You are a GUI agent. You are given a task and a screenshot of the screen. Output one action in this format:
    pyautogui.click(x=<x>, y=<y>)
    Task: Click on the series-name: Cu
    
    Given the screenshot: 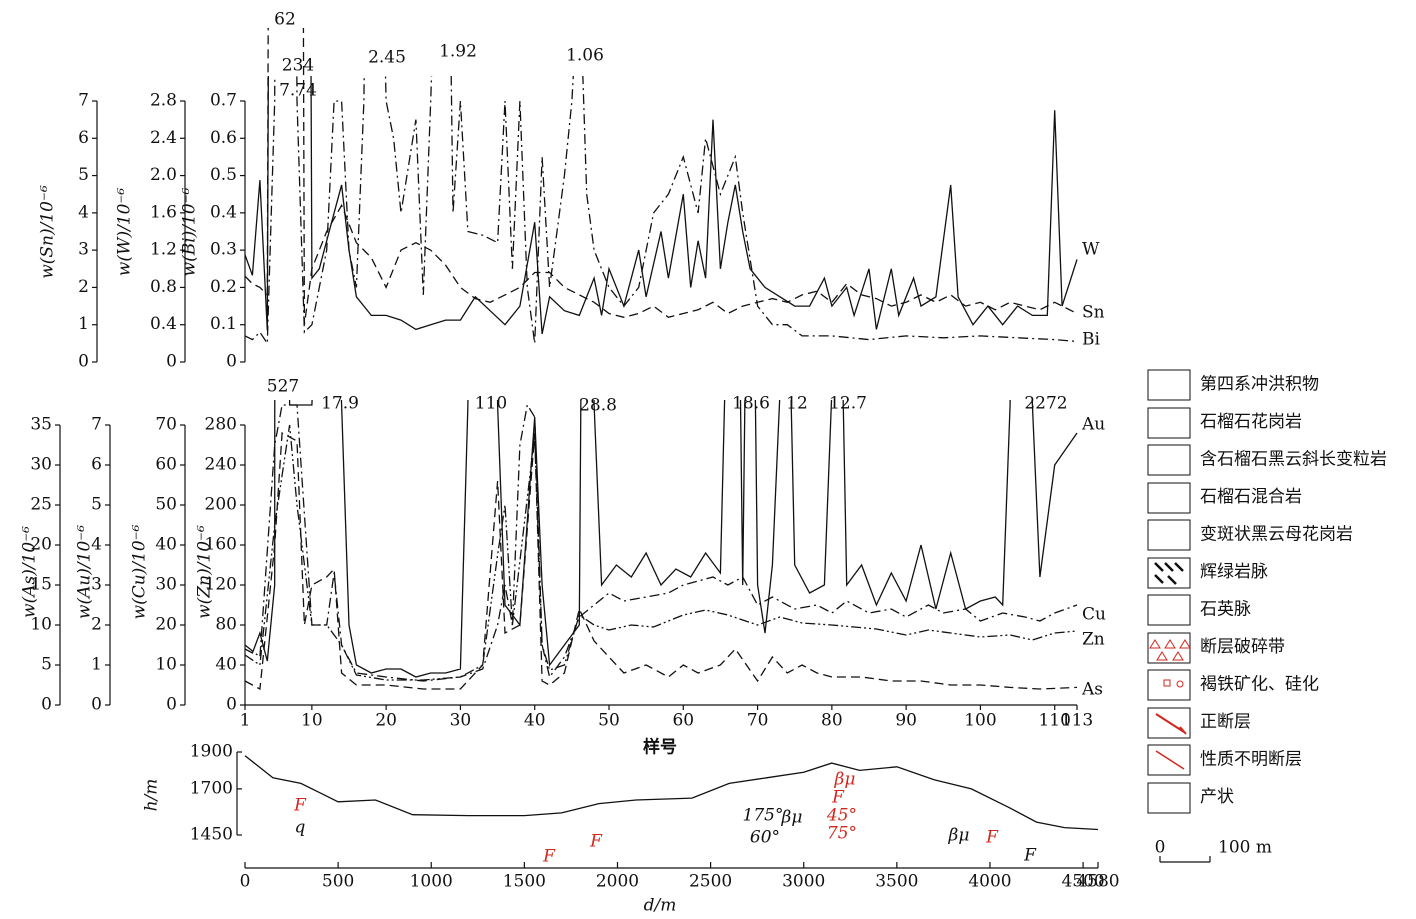 What is the action you would take?
    pyautogui.click(x=1094, y=615)
    